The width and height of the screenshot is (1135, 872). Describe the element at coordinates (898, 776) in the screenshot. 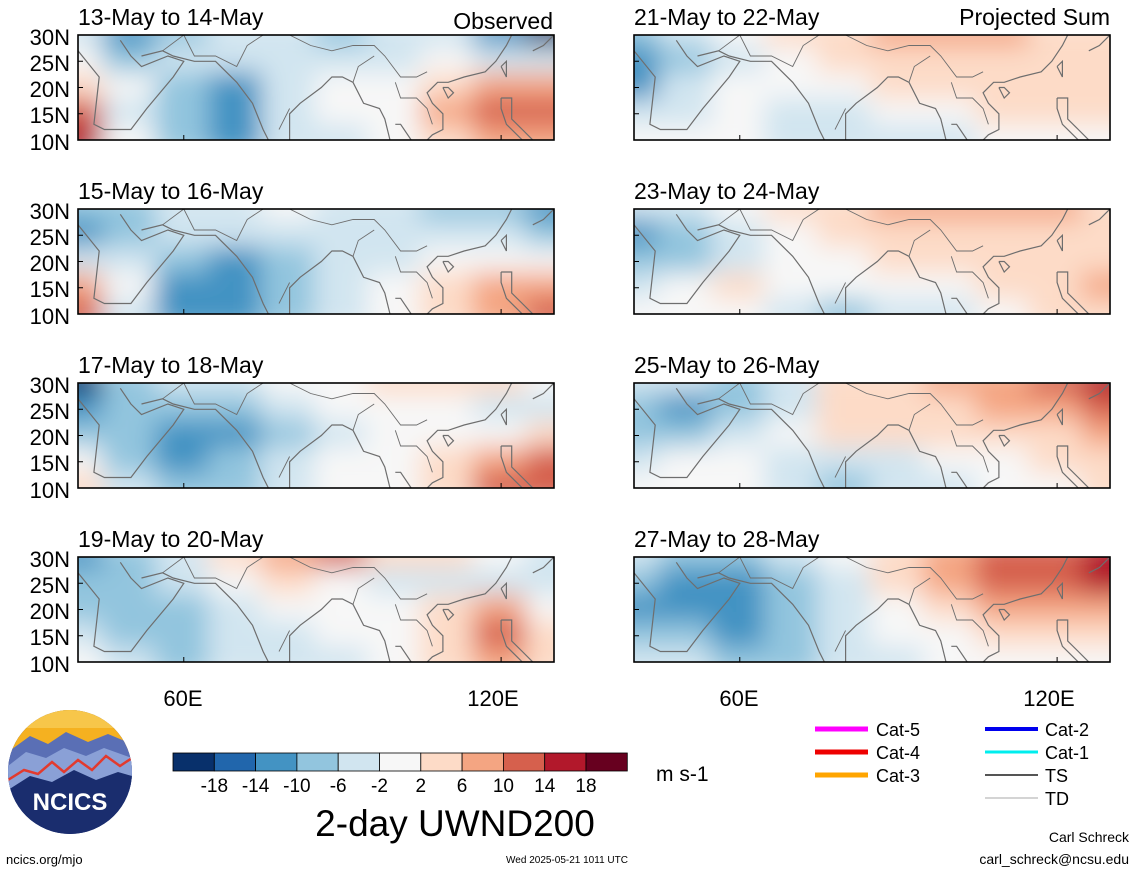

I see `legend-label-cat3: Cat-3` at that location.